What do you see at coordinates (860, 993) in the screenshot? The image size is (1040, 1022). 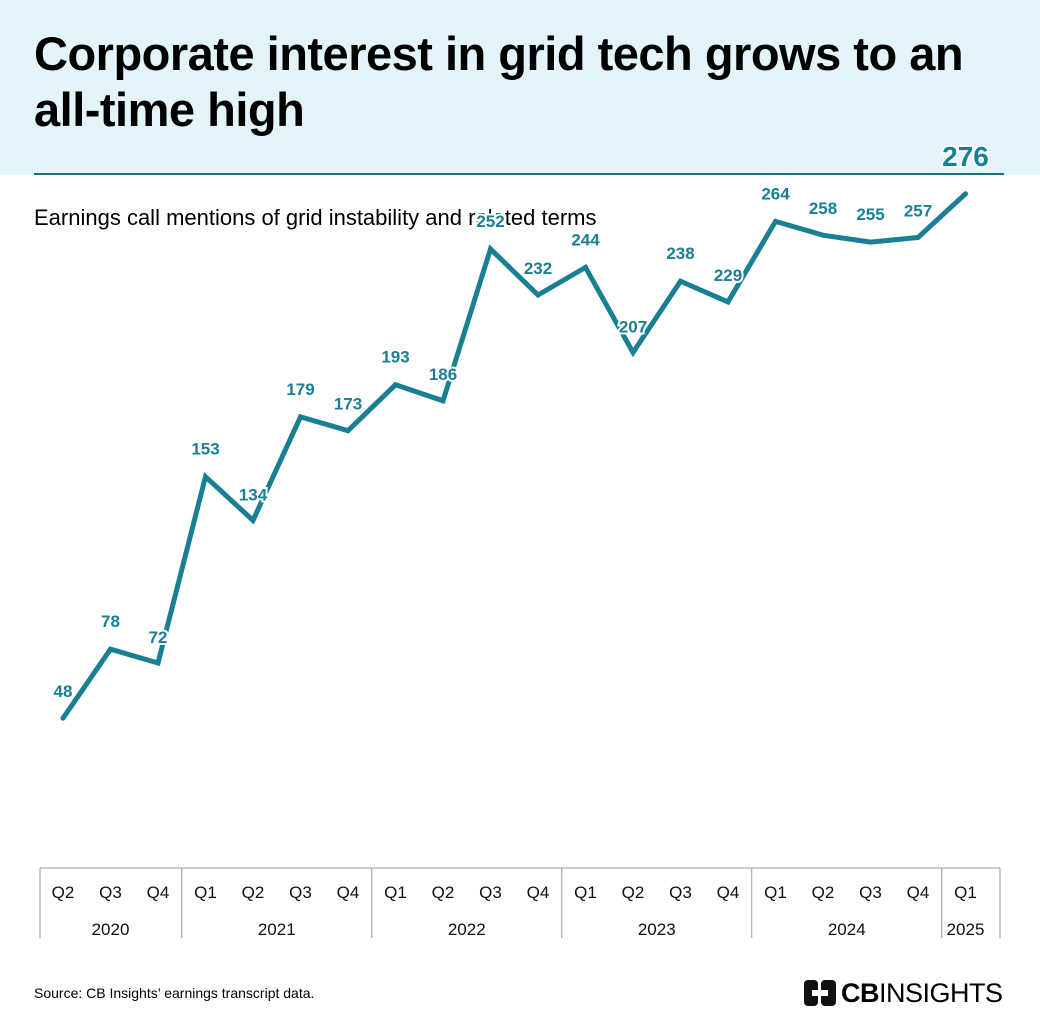 I see `logo-bold-text: CB` at bounding box center [860, 993].